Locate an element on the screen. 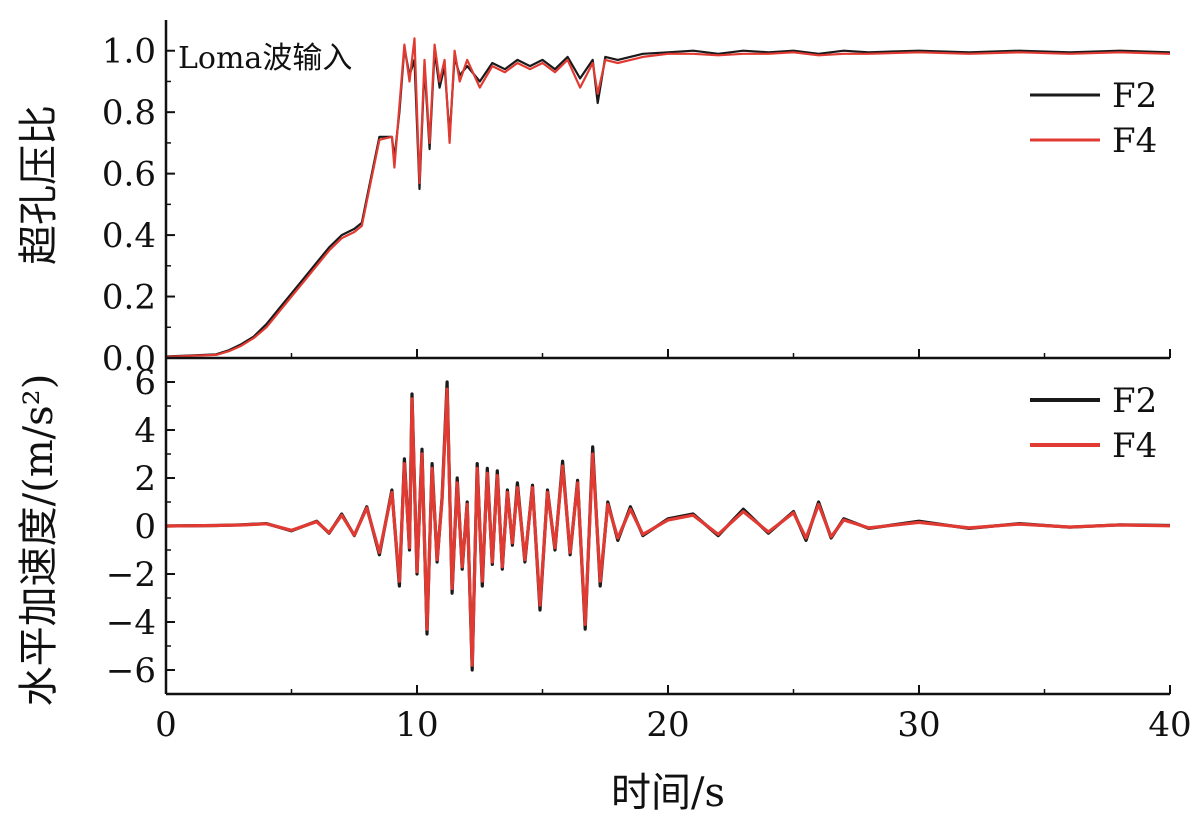 Image resolution: width=1202 pixels, height=828 pixels. top-y-tick-label: 0.6 is located at coordinates (129, 175).